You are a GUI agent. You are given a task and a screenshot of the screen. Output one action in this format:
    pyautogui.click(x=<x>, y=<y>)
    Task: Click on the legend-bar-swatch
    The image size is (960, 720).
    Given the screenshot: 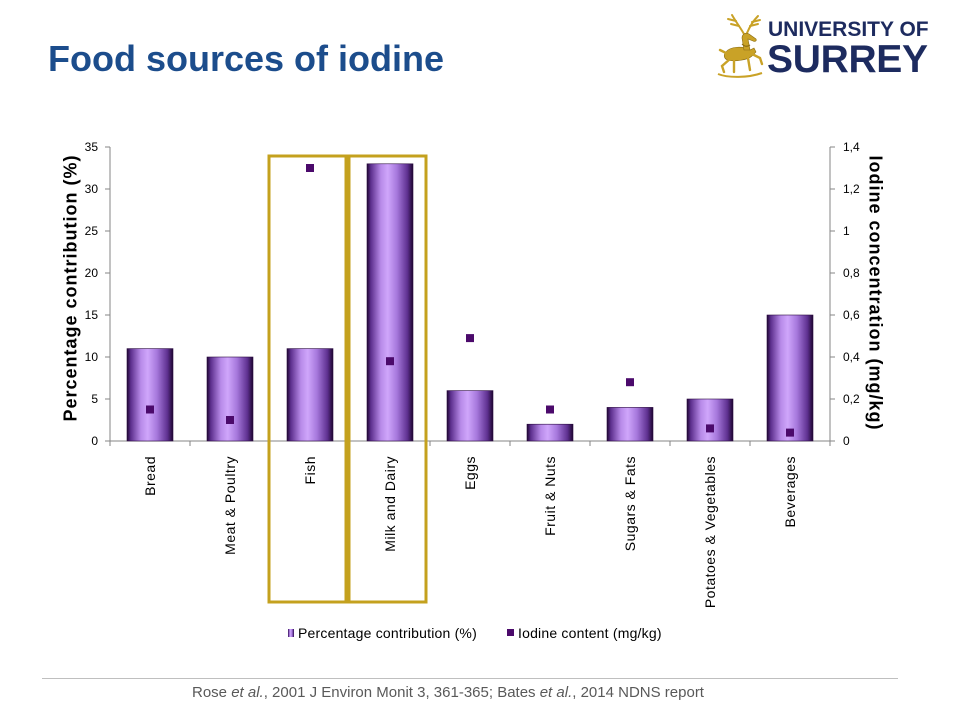 What is the action you would take?
    pyautogui.click(x=291, y=633)
    